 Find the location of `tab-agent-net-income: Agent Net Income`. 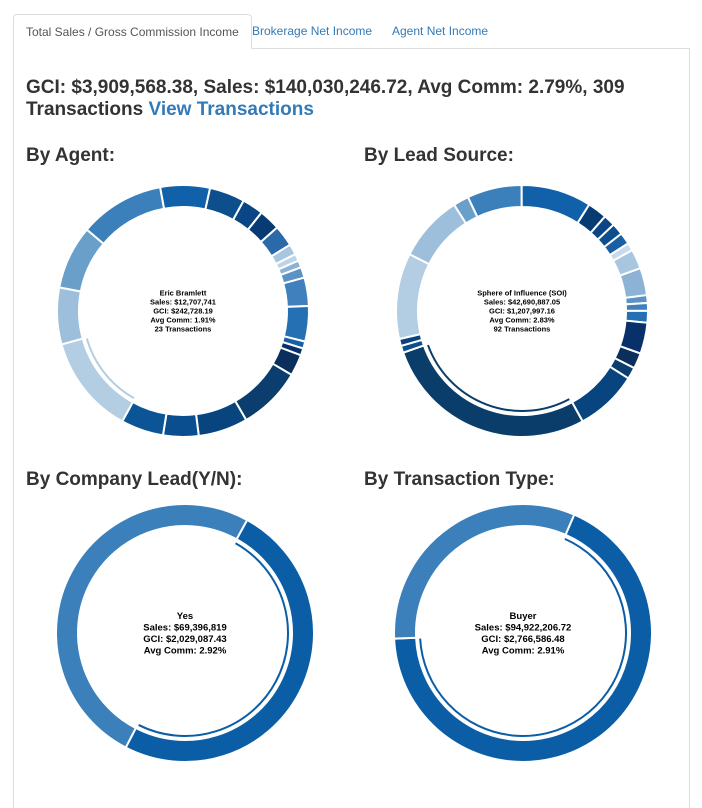

tab-agent-net-income: Agent Net Income is located at coordinates (440, 31).